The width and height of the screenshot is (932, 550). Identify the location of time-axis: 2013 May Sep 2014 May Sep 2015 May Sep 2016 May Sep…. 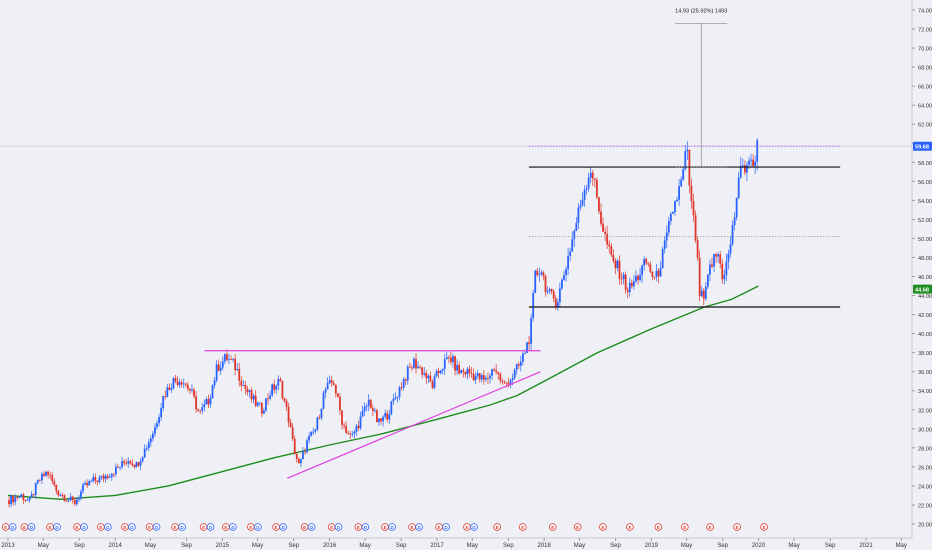
(466, 543).